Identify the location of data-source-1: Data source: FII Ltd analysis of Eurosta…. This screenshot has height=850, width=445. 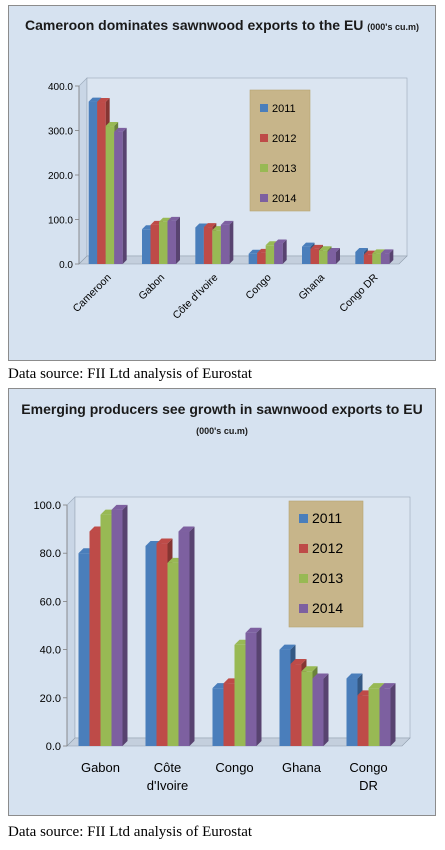
(130, 374).